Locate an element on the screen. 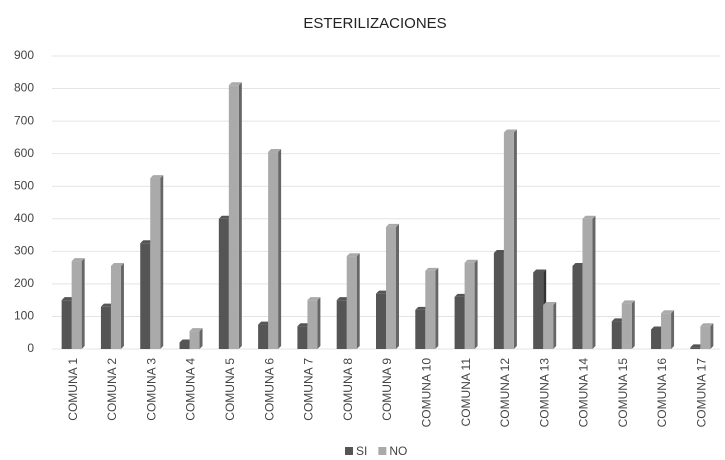  y-tick-label: 0 is located at coordinates (30, 348).